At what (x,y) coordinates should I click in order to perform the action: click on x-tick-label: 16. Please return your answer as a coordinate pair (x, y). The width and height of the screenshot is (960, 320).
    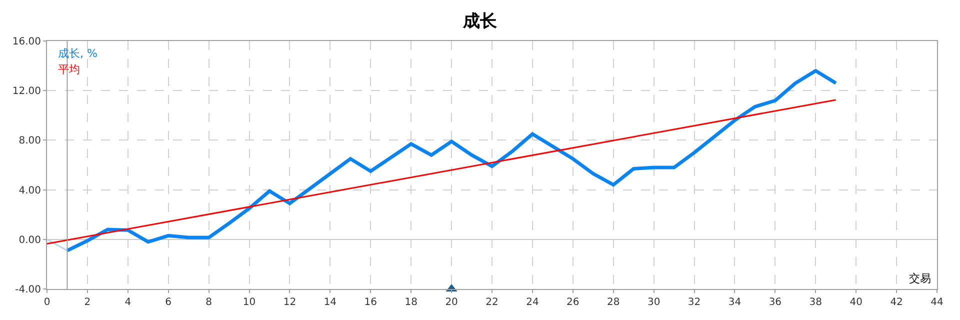
    Looking at the image, I should click on (371, 302).